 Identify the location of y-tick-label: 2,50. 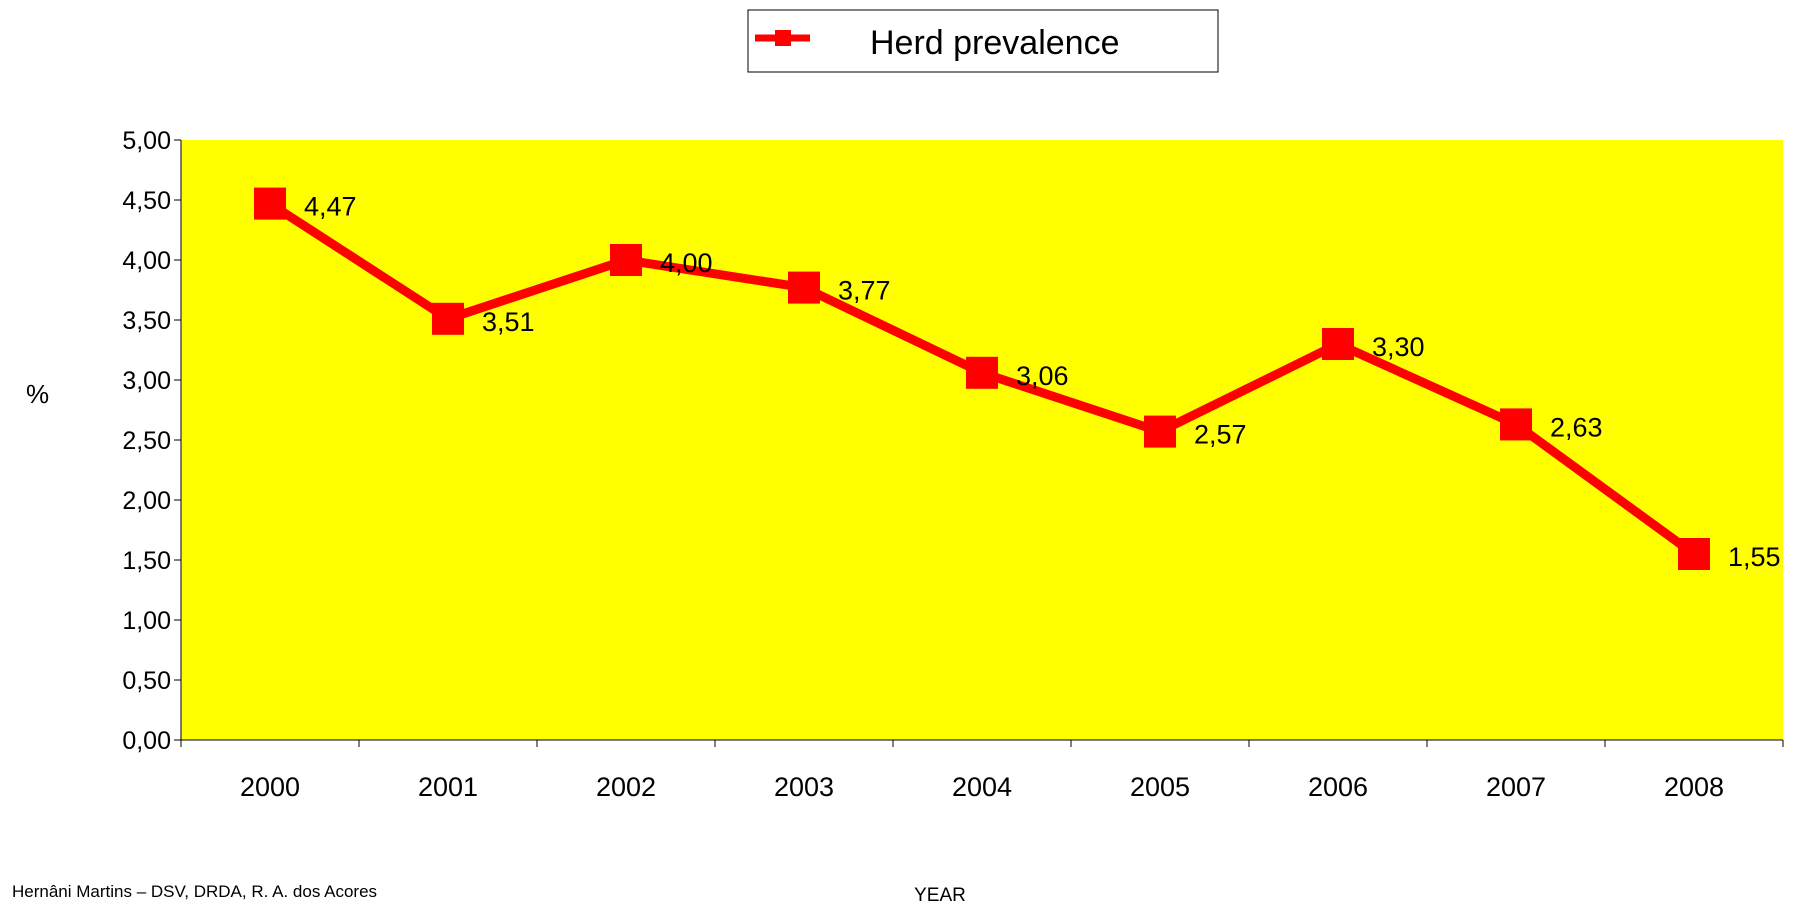
(146, 441).